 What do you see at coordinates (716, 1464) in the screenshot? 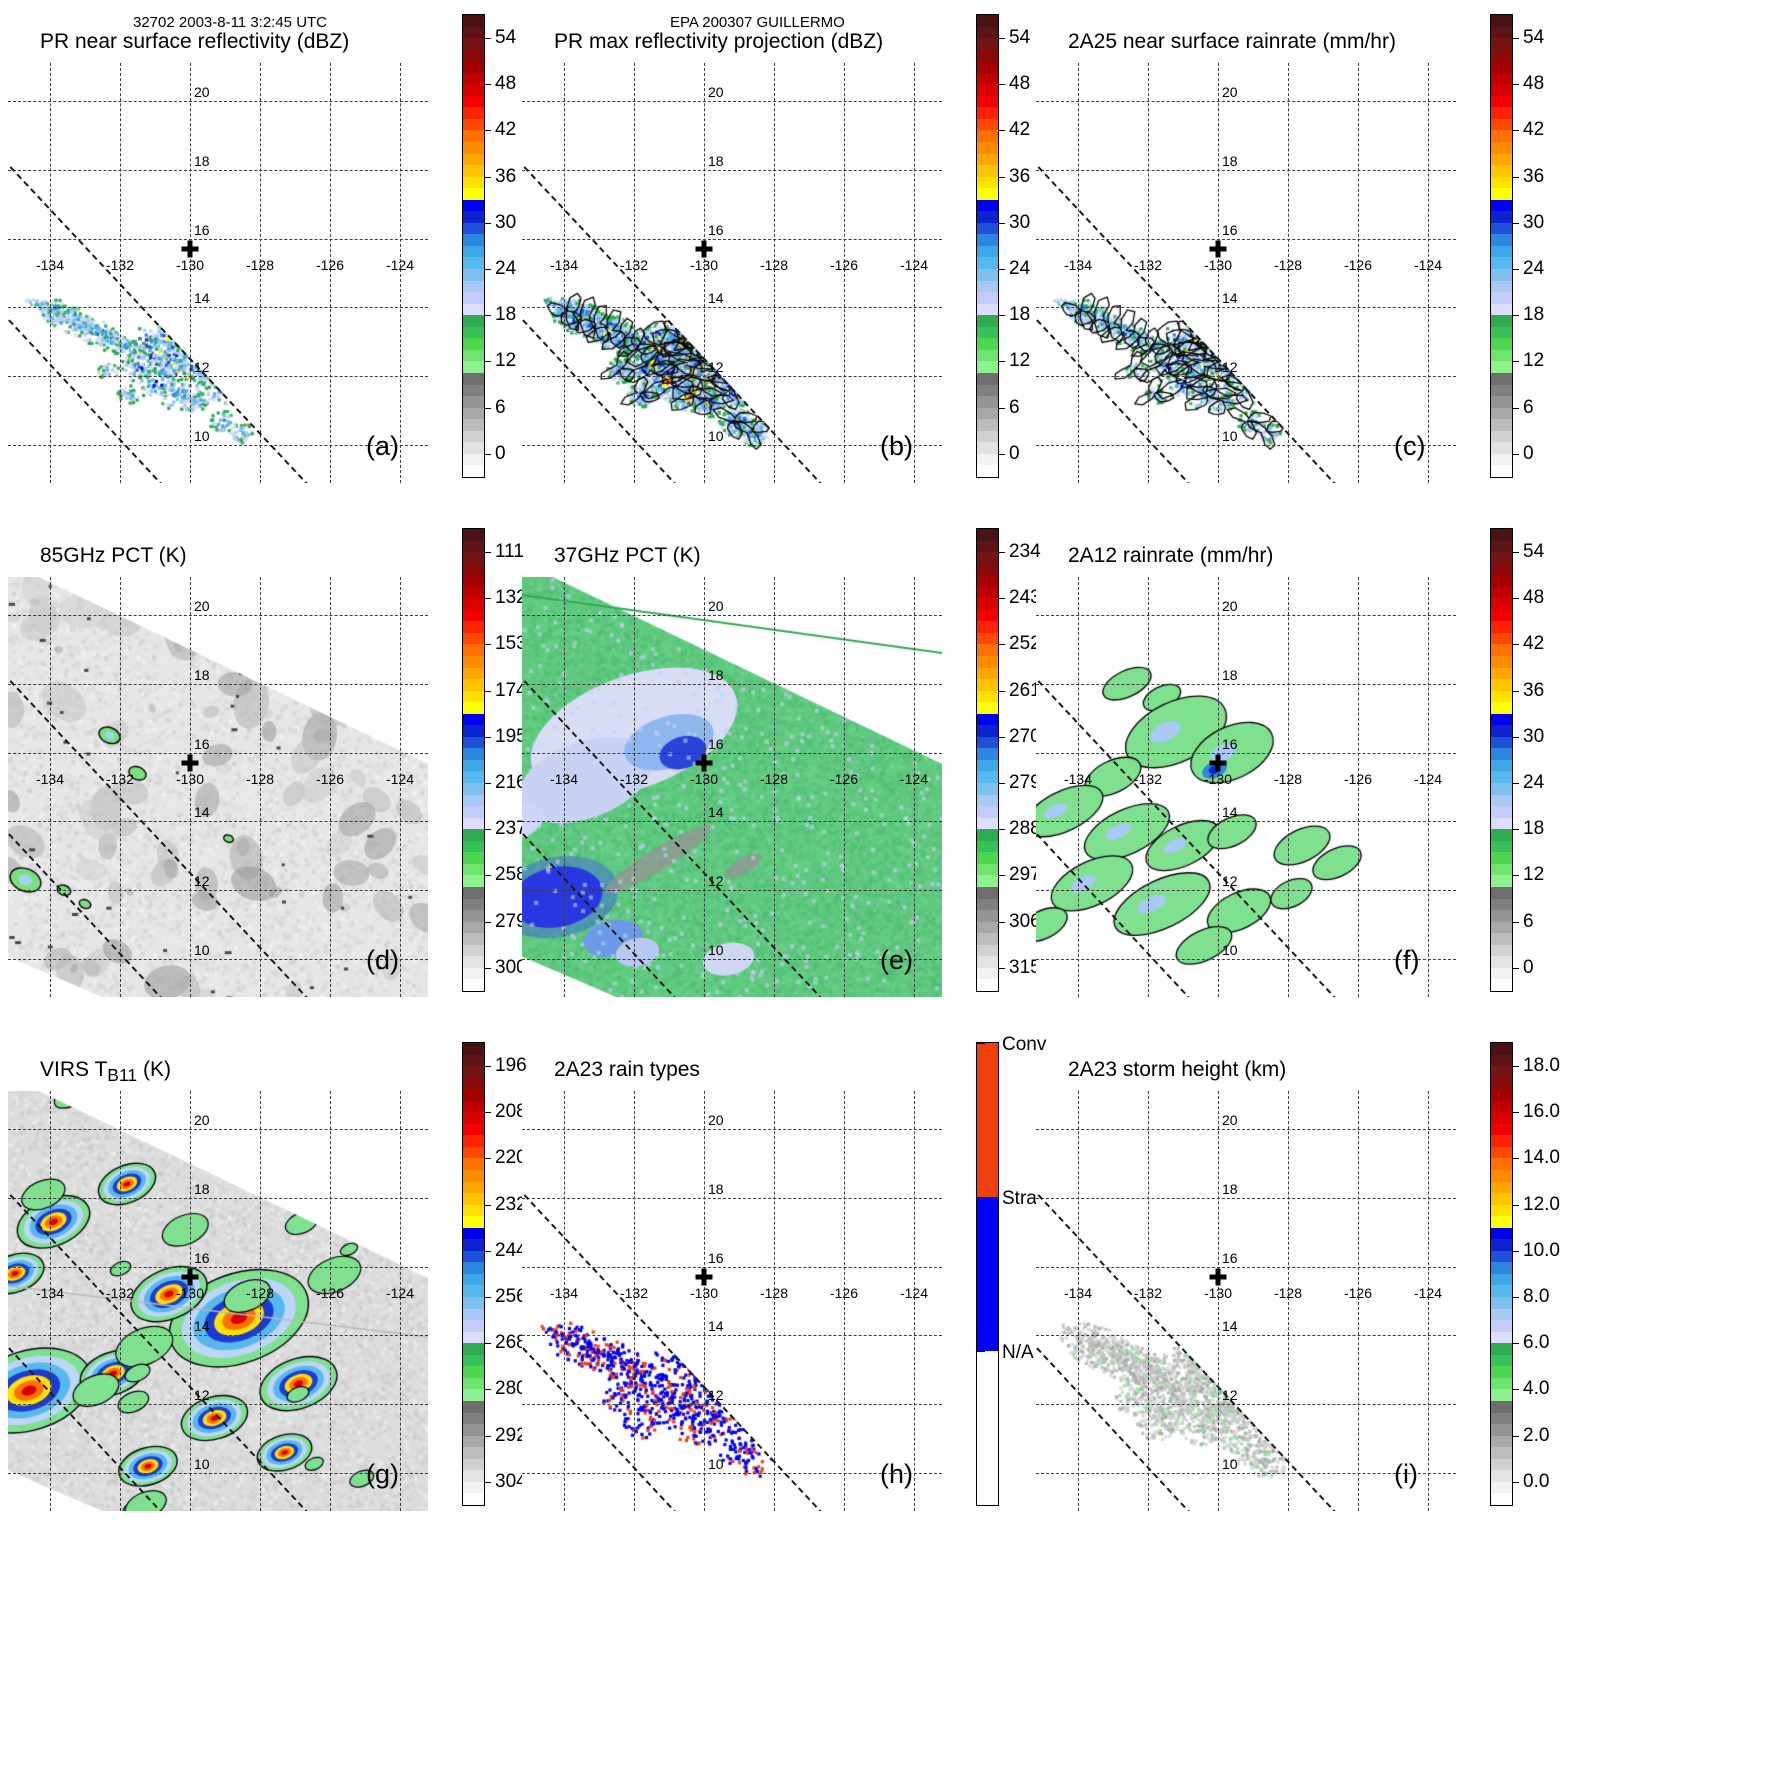
I see `lat-tick-label: 10` at bounding box center [716, 1464].